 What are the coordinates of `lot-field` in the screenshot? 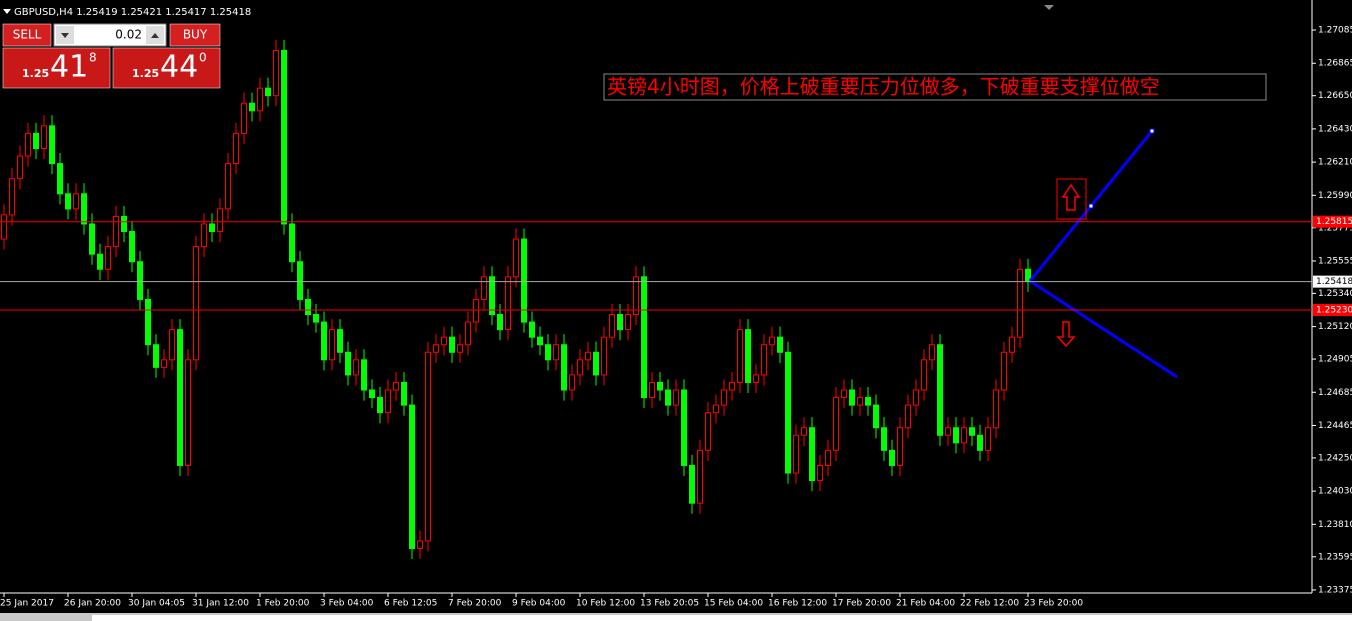 It's located at (110, 35).